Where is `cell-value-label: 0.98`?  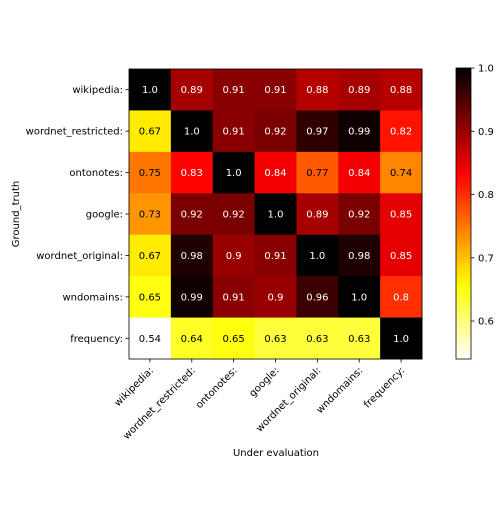 cell-value-label: 0.98 is located at coordinates (359, 256).